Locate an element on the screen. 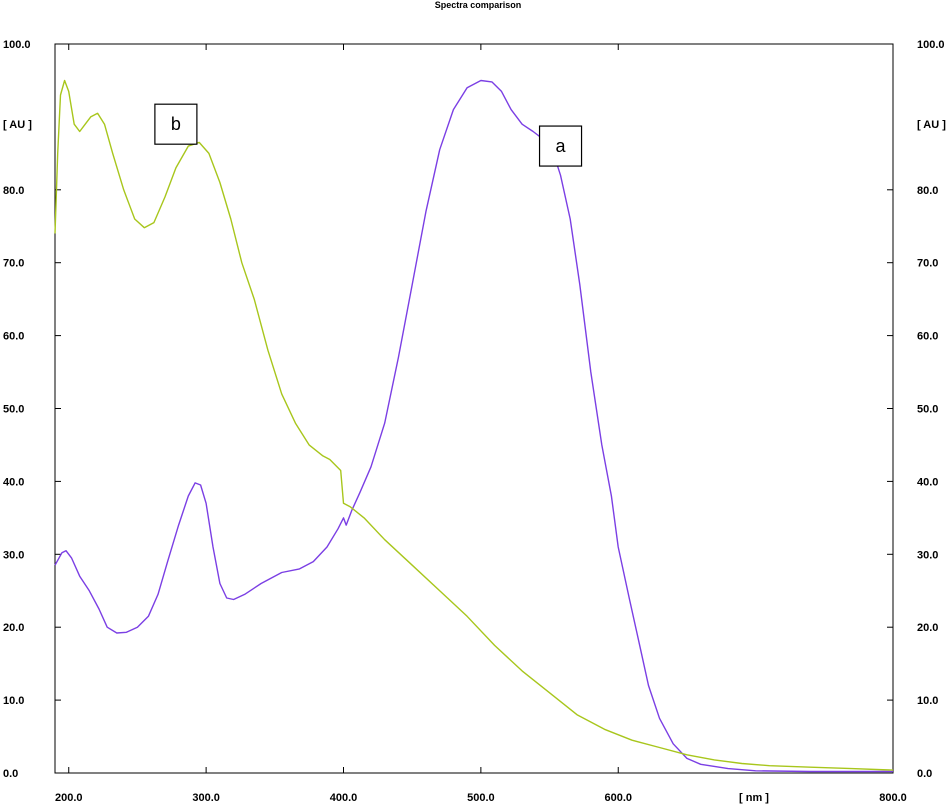 This screenshot has width=946, height=805. annotation-label-b: b is located at coordinates (176, 124).